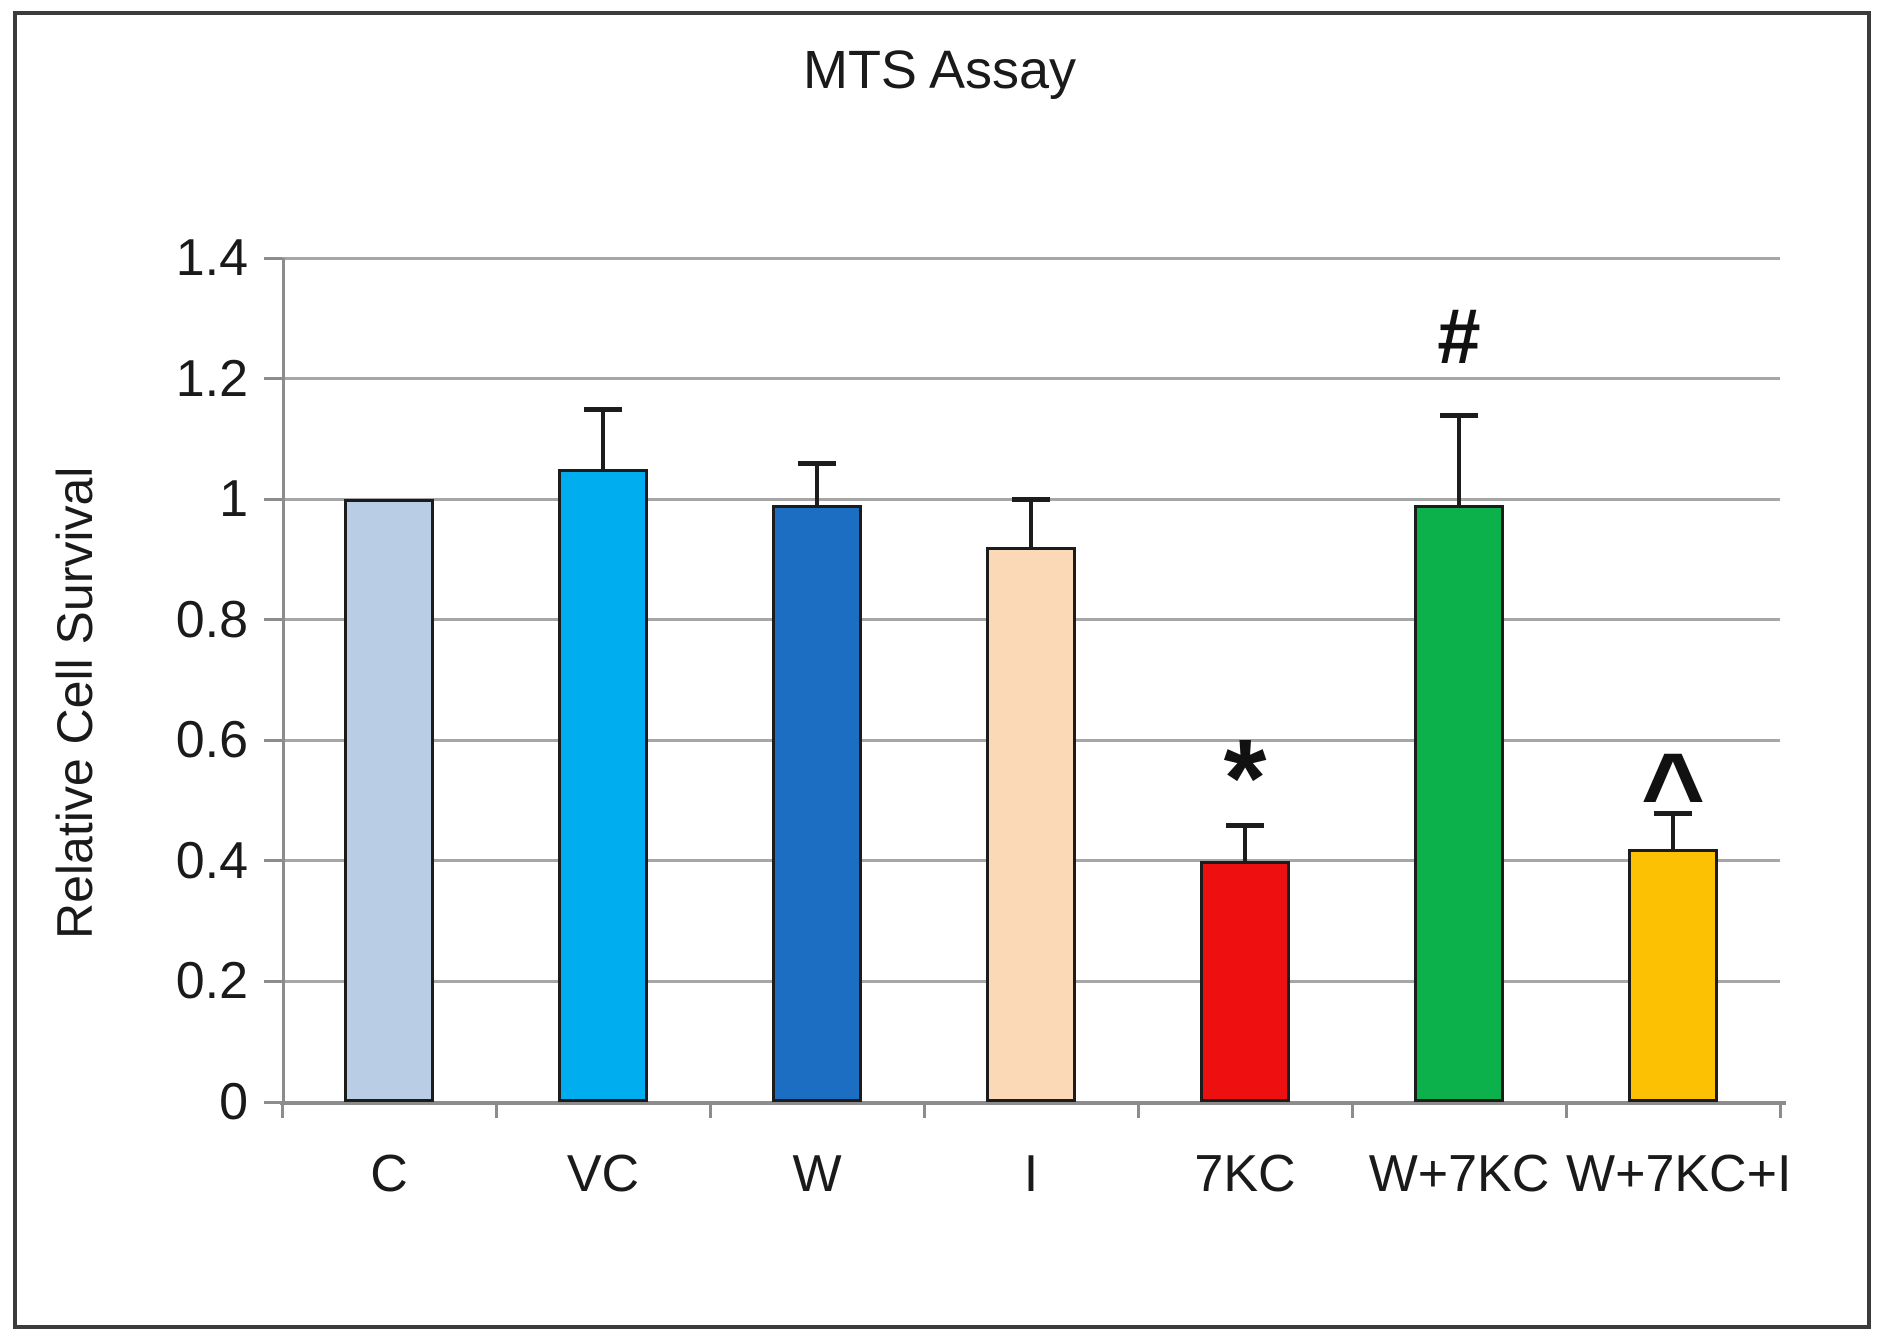 The width and height of the screenshot is (1879, 1343). Describe the element at coordinates (389, 1174) in the screenshot. I see `x-label-C: C` at that location.